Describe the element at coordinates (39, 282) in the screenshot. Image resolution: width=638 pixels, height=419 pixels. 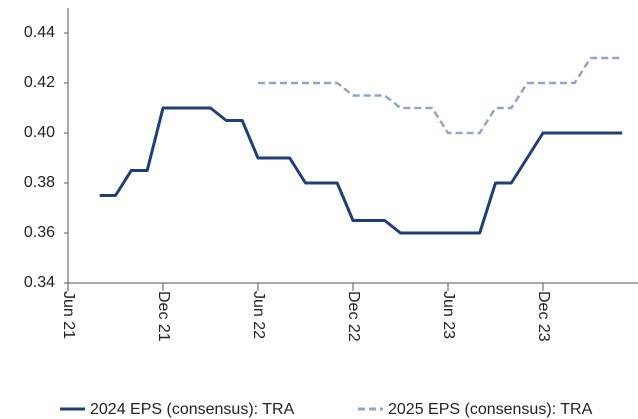
I see `y-tick-label: 0.34` at that location.